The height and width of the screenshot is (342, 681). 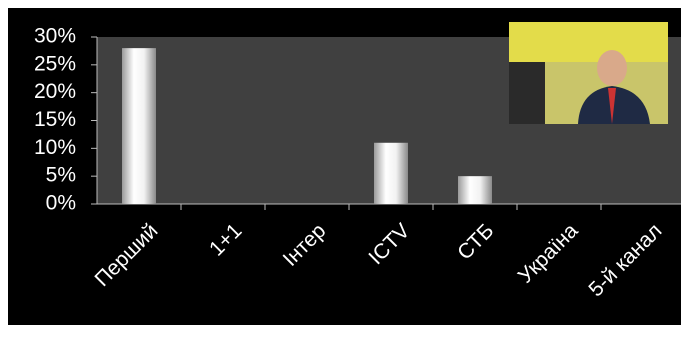 What do you see at coordinates (527, 93) in the screenshot?
I see `video-person-left` at bounding box center [527, 93].